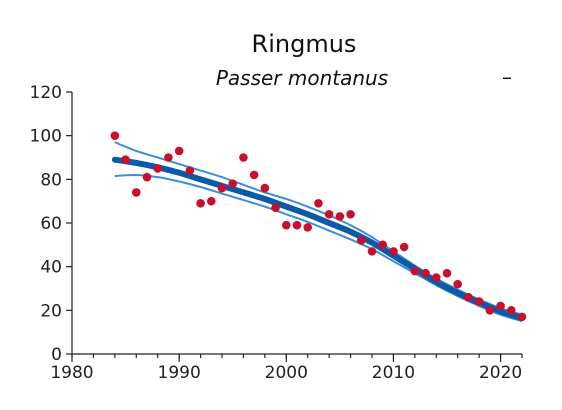 The image size is (562, 410). Describe the element at coordinates (507, 77) in the screenshot. I see `trend-marker: –` at that location.